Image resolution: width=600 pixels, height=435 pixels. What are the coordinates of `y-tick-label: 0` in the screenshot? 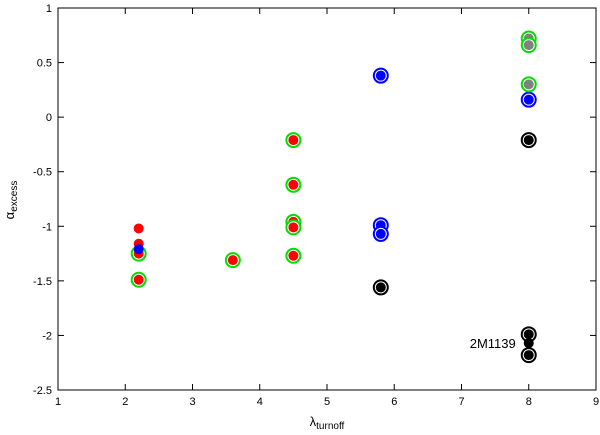 It's located at (49, 118).